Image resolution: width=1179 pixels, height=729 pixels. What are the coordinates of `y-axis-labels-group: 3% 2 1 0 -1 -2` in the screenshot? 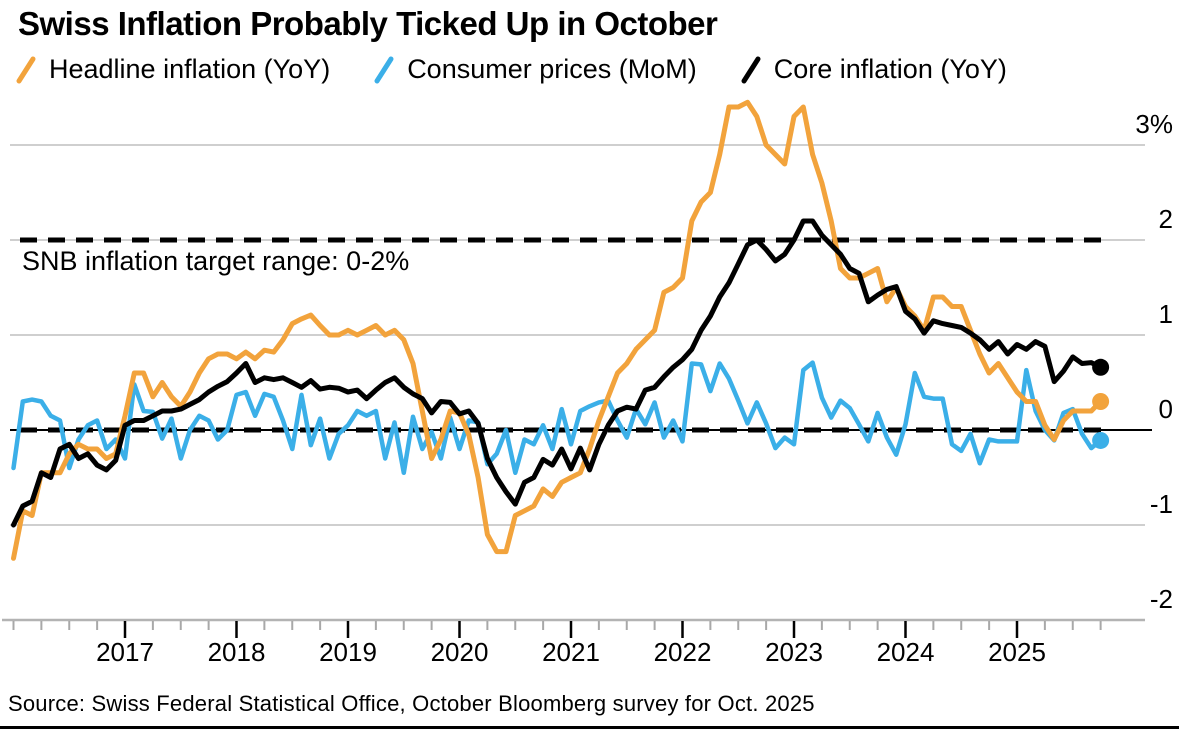 It's located at (1154, 361).